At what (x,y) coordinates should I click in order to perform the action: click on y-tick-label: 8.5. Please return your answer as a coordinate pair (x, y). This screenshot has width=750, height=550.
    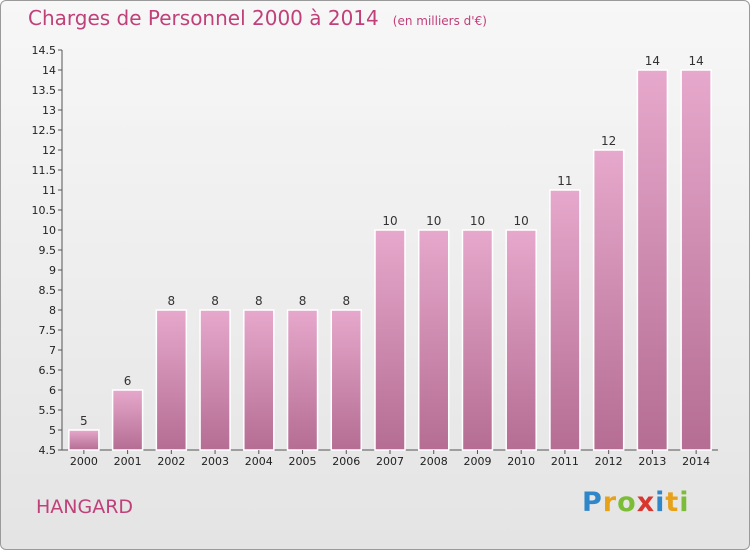
    Looking at the image, I should click on (48, 290).